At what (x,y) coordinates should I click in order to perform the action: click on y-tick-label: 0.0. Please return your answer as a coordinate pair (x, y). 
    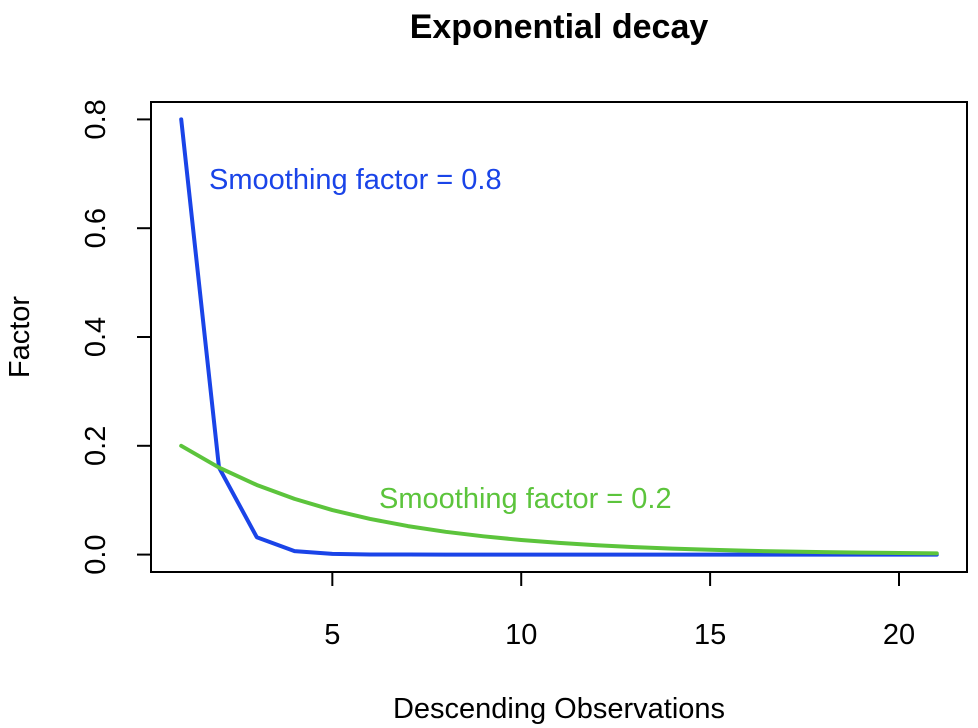
    Looking at the image, I should click on (96, 554).